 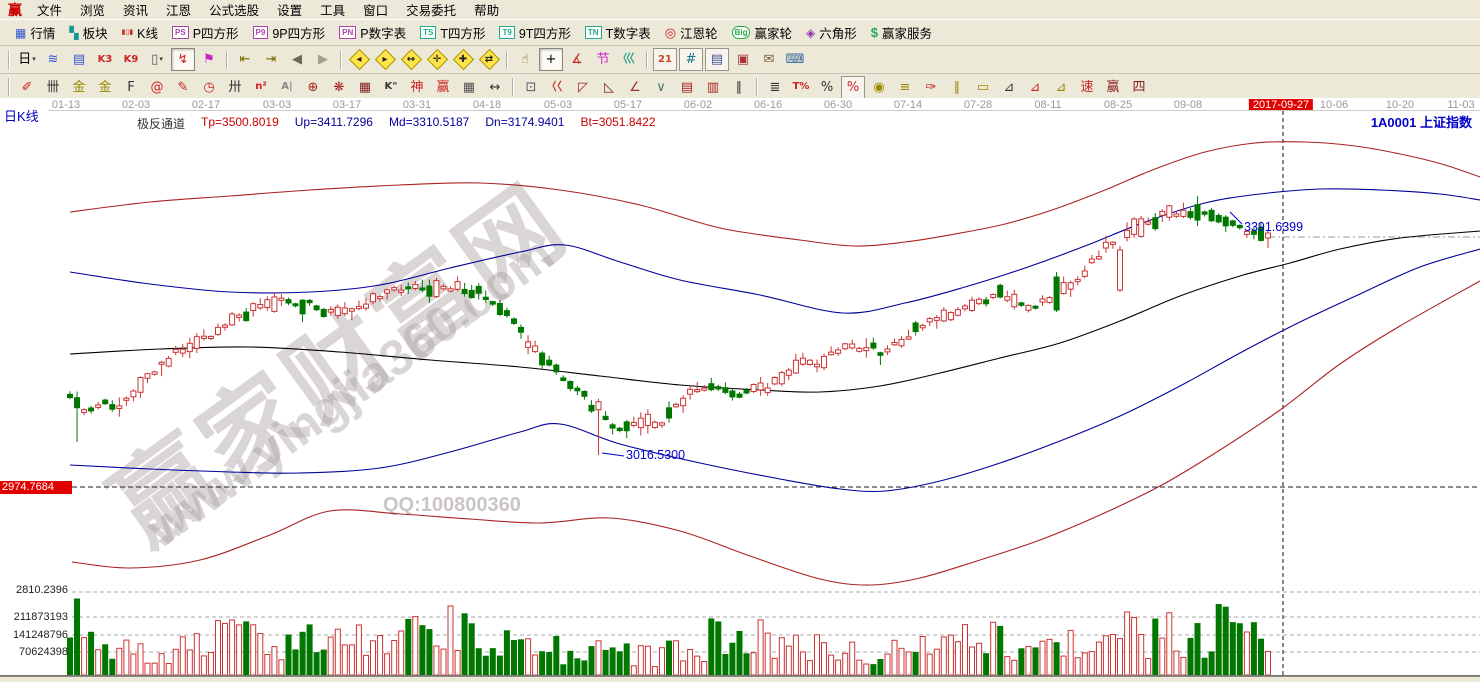 I want to click on text-label-icon: A|, so click(x=287, y=87).